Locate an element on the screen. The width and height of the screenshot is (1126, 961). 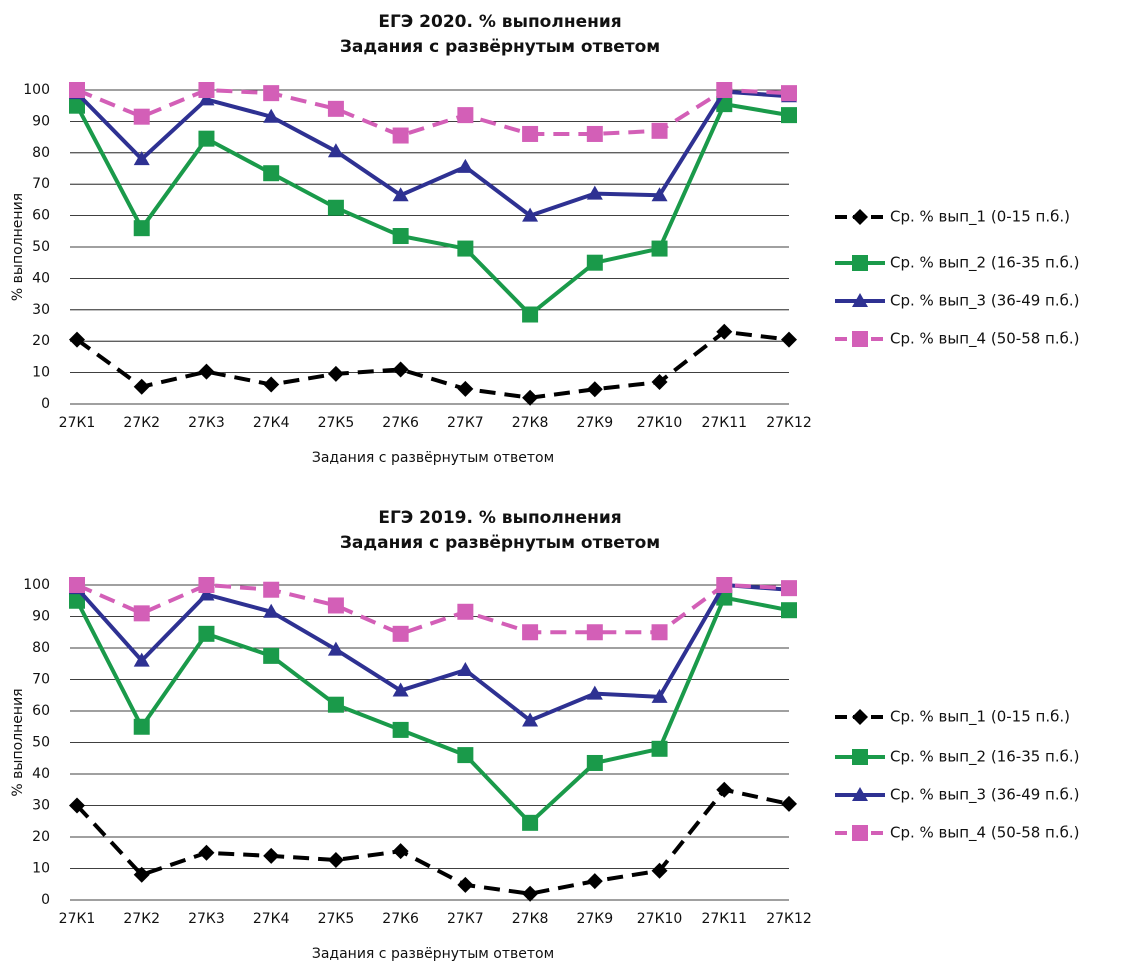
y-tick-label: 40 is located at coordinates (41, 278).